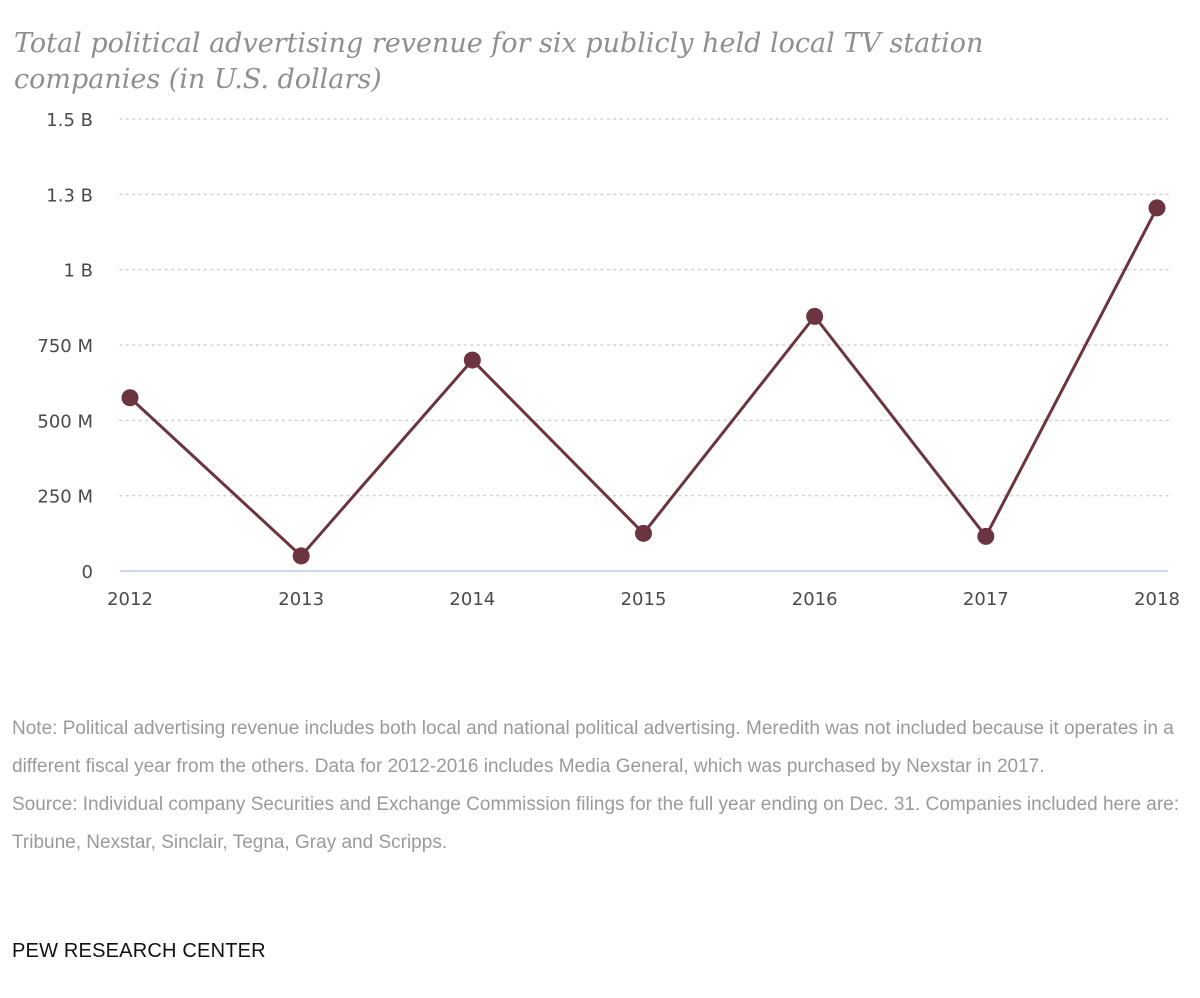 Image resolution: width=1200 pixels, height=998 pixels. What do you see at coordinates (139, 951) in the screenshot?
I see `brand-logo-text: PEW RESEARCH CENTER` at bounding box center [139, 951].